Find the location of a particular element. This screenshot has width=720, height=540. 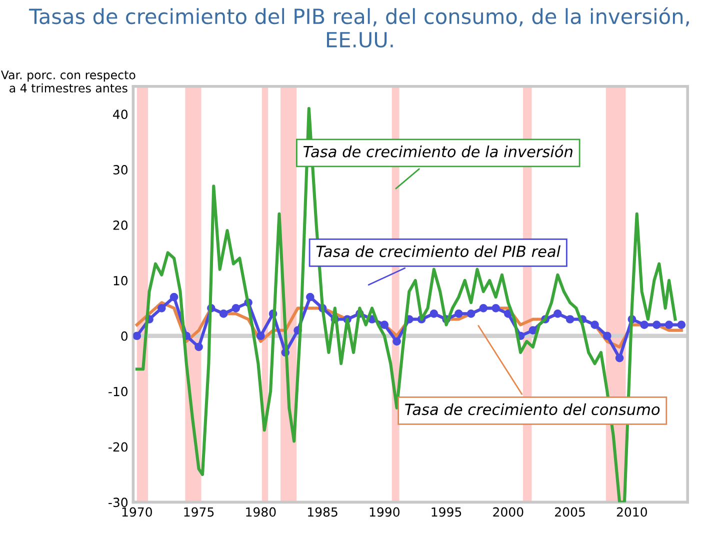

x-tick-label: 1990 is located at coordinates (385, 512).